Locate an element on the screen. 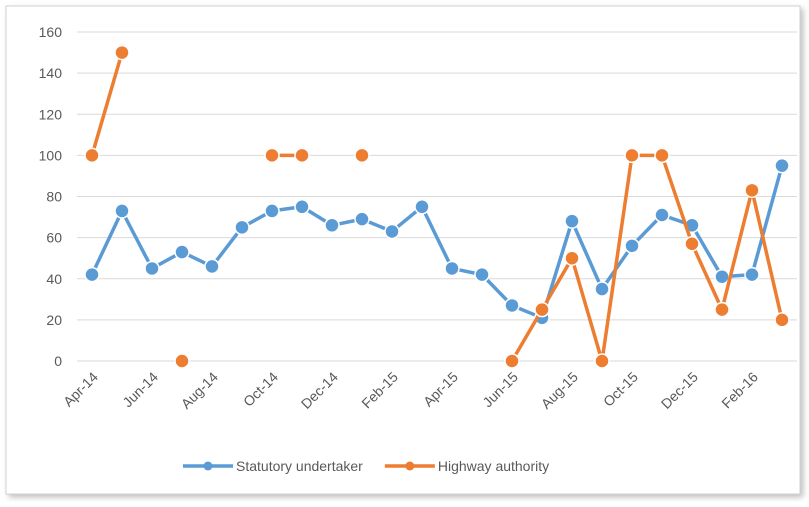 The height and width of the screenshot is (507, 809). legend-label: Highway authority is located at coordinates (493, 466).